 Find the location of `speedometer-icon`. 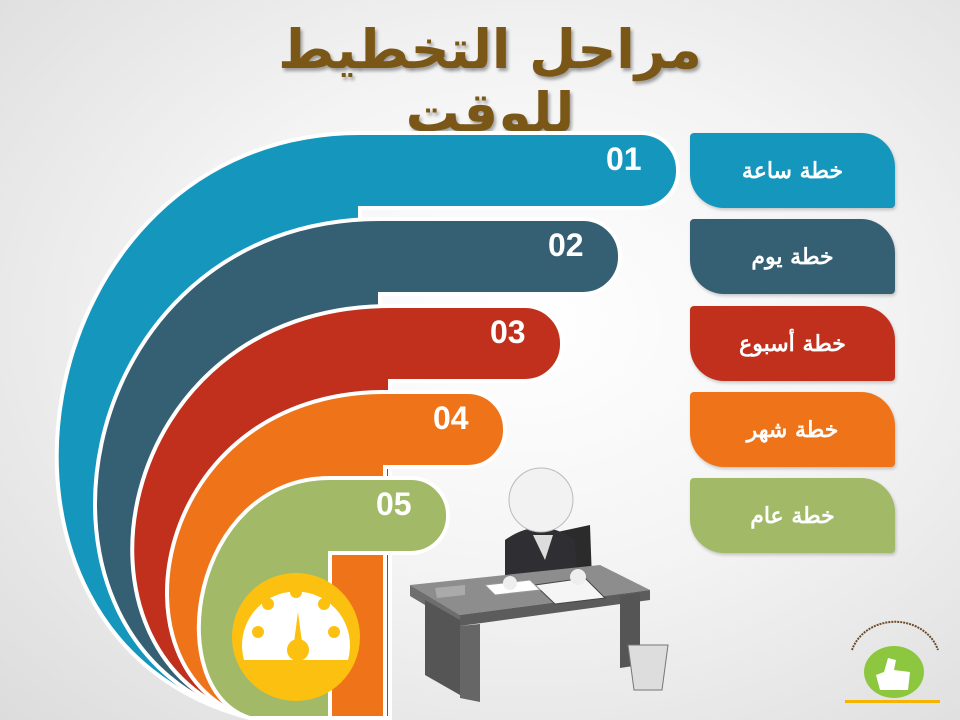

speedometer-icon is located at coordinates (296, 637).